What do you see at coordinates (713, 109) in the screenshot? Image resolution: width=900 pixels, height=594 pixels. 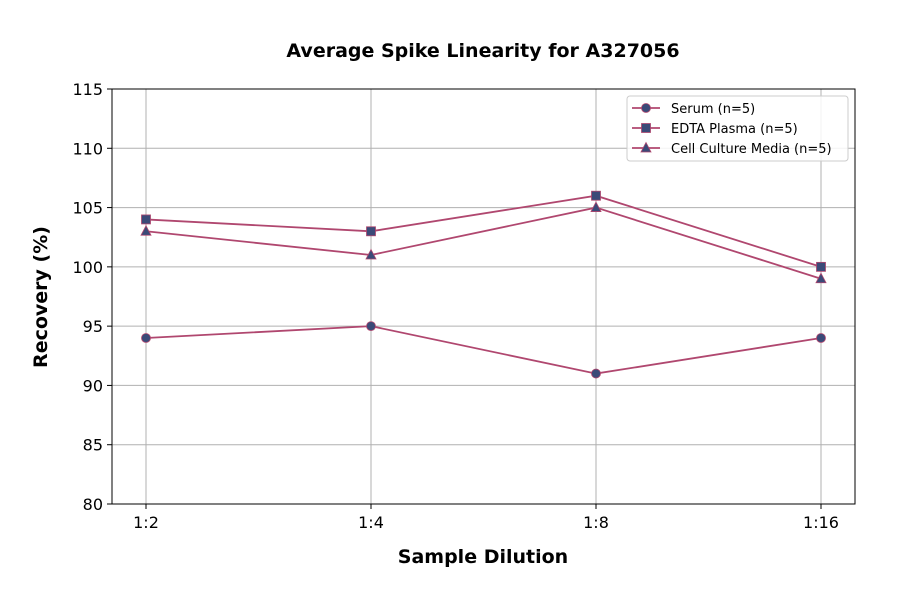 I see `legend-label: Serum (n=5)` at bounding box center [713, 109].